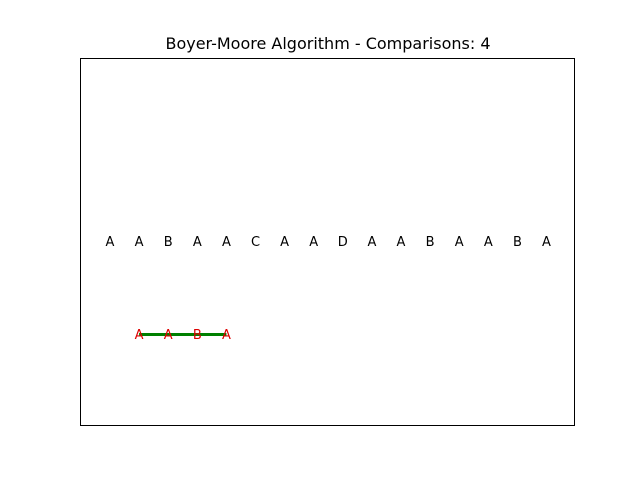 The height and width of the screenshot is (480, 640). I want to click on plot-title: Boyer-Moore Algorithm - Comparisons: 4, so click(328, 43).